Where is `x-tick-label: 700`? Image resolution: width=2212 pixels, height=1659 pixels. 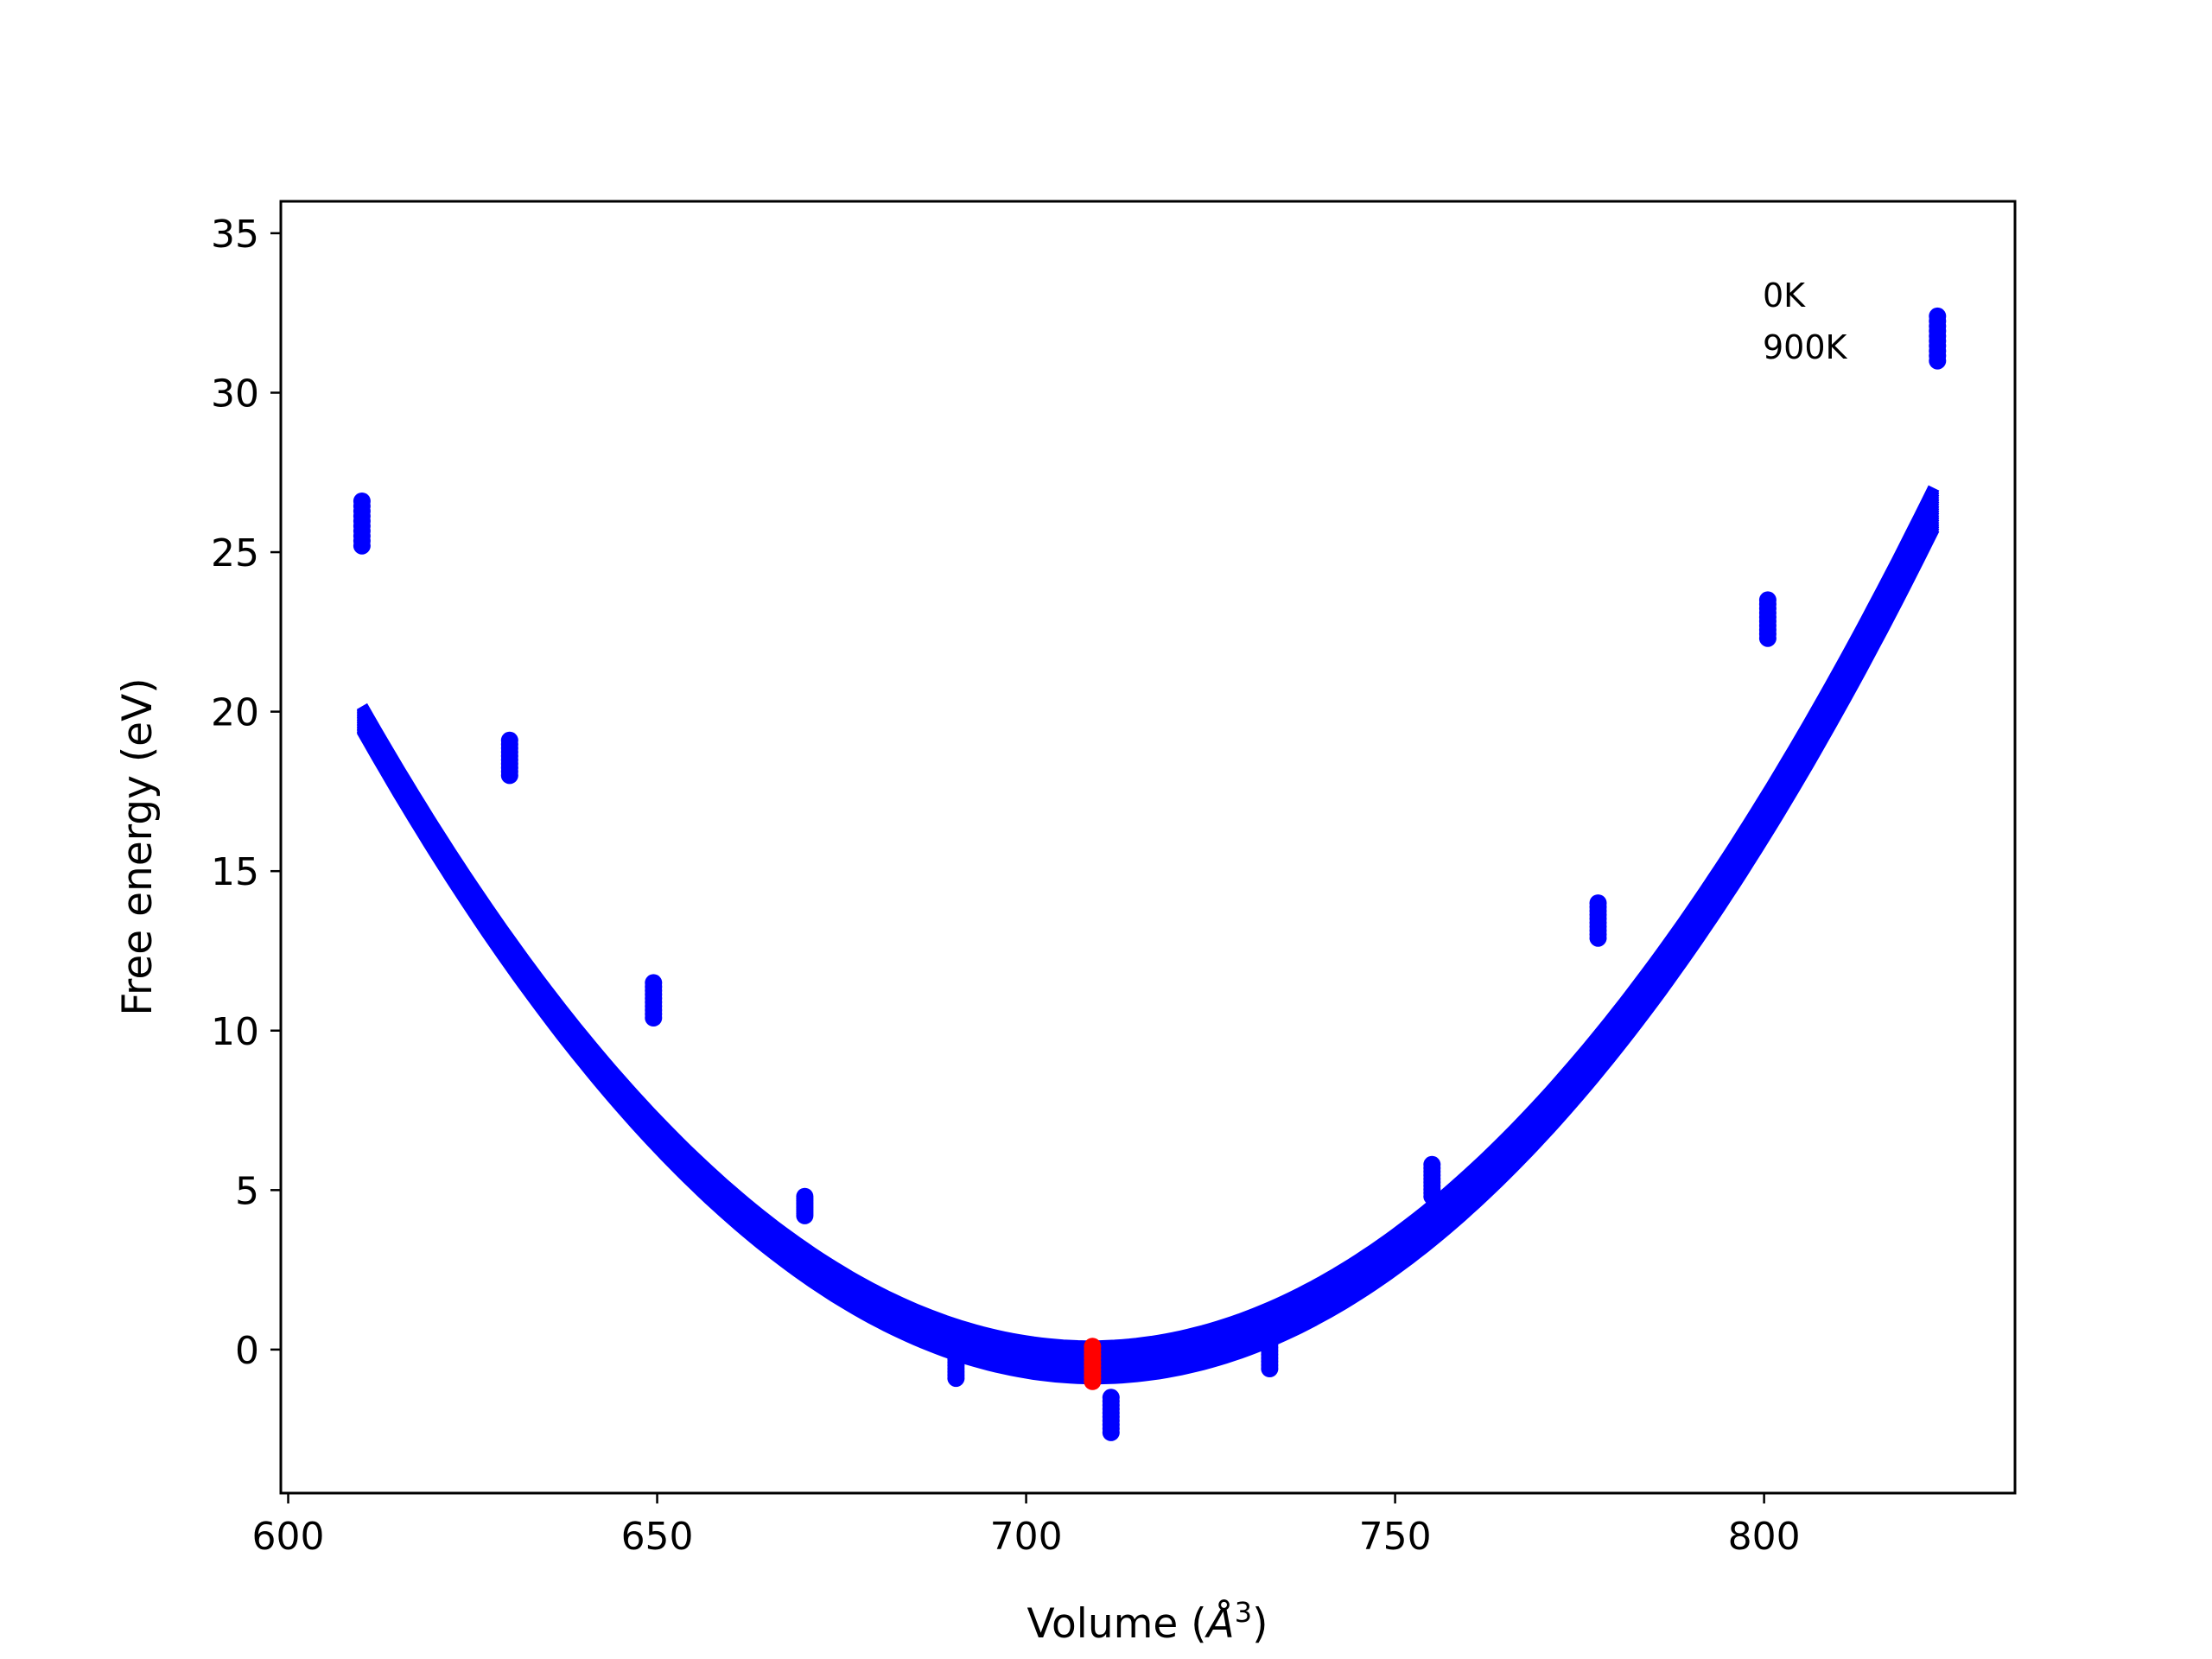 x-tick-label: 700 is located at coordinates (1026, 1537).